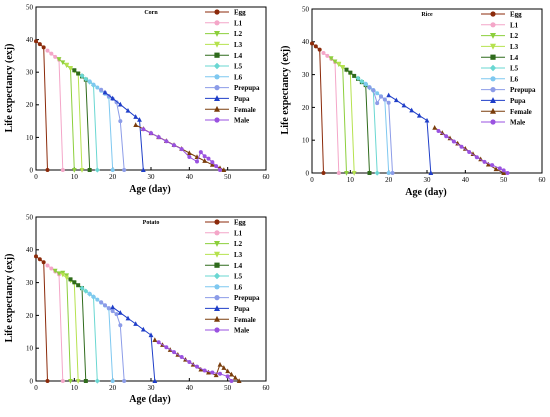 The width and height of the screenshot is (550, 417). I want to click on x-tick-label: 10, so click(351, 180).